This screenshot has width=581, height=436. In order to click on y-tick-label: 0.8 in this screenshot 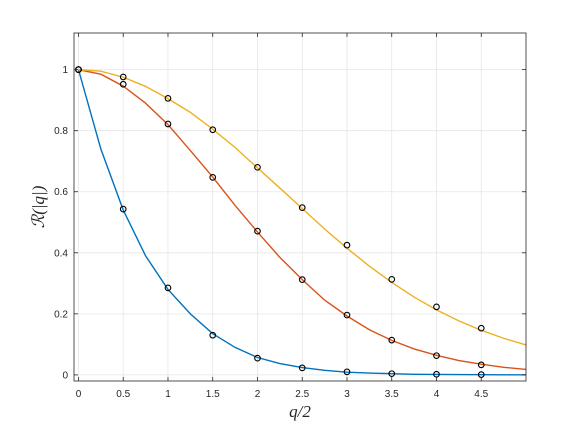, I will do `click(61, 131)`.